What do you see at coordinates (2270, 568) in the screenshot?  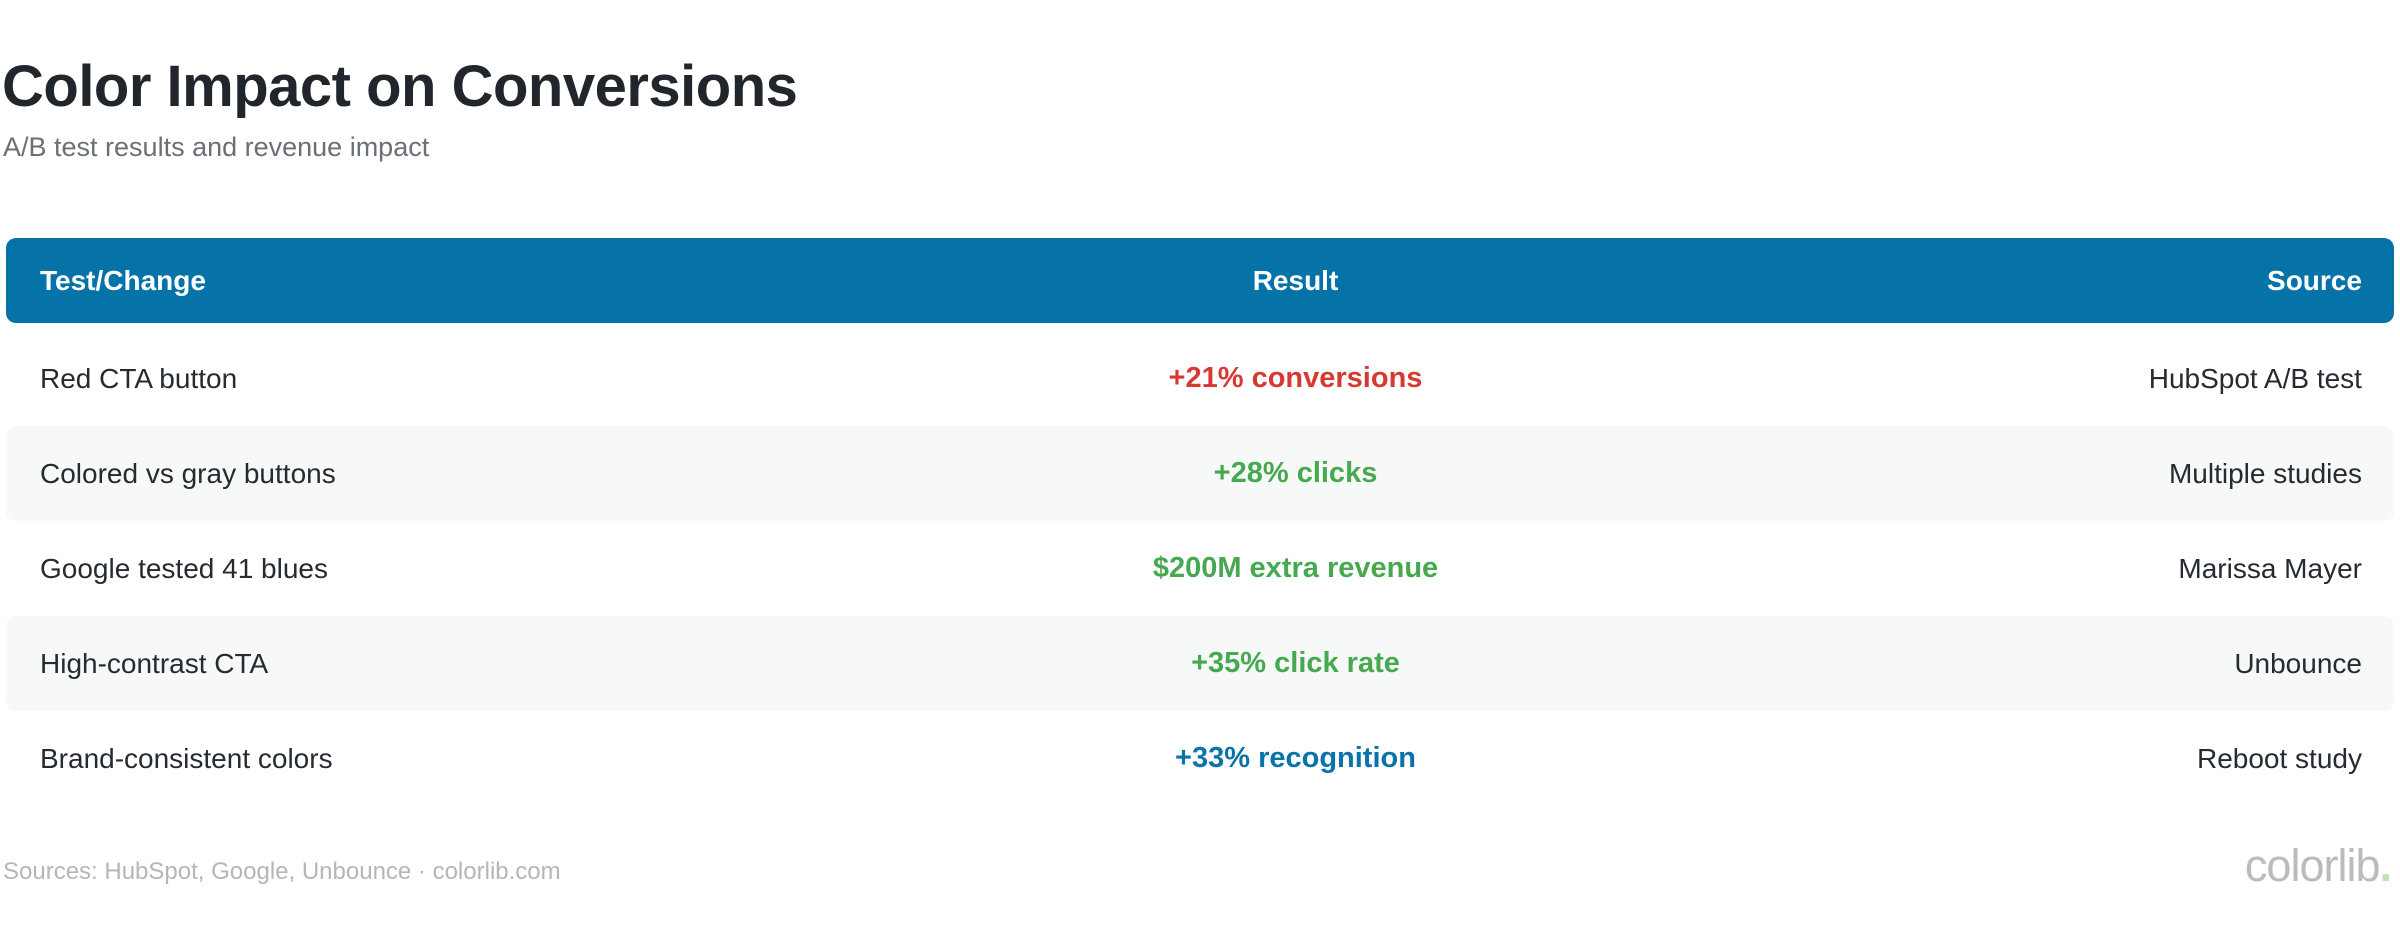 I see `source-cell: Marissa Mayer` at bounding box center [2270, 568].